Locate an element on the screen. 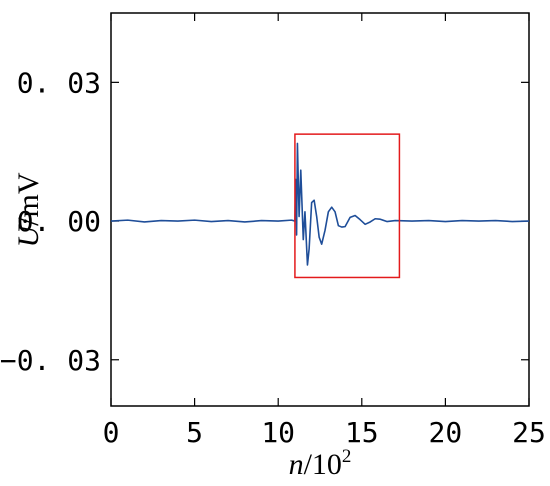  y-tick-label: 0. 03 is located at coordinates (59, 82).